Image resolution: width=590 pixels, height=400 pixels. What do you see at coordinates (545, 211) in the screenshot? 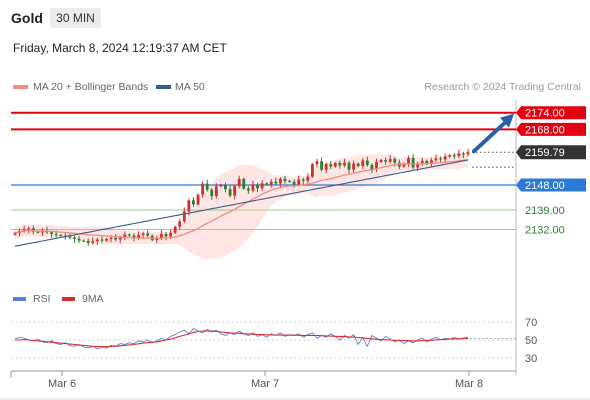
I see `level-label-2139.00: 2139.00` at bounding box center [545, 211].